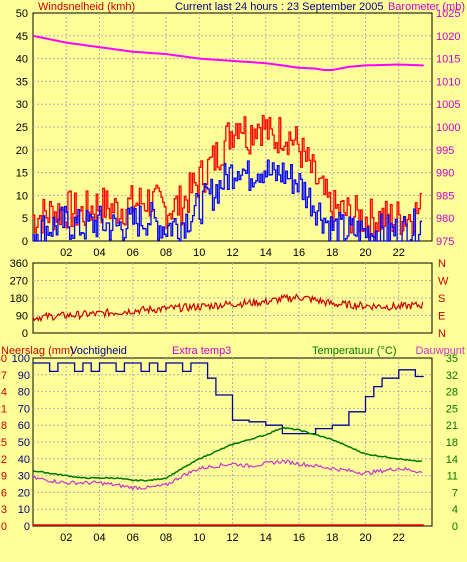 The image size is (467, 562). I want to click on barometer-label: Barometer (mb), so click(426, 7).